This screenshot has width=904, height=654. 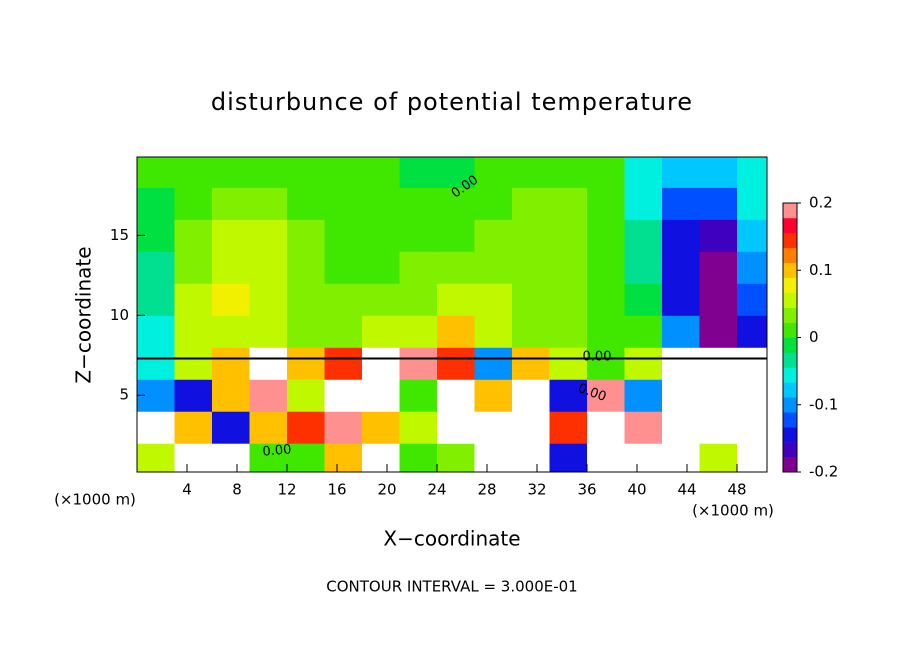 What do you see at coordinates (686, 490) in the screenshot?
I see `x-tick-label: 44` at bounding box center [686, 490].